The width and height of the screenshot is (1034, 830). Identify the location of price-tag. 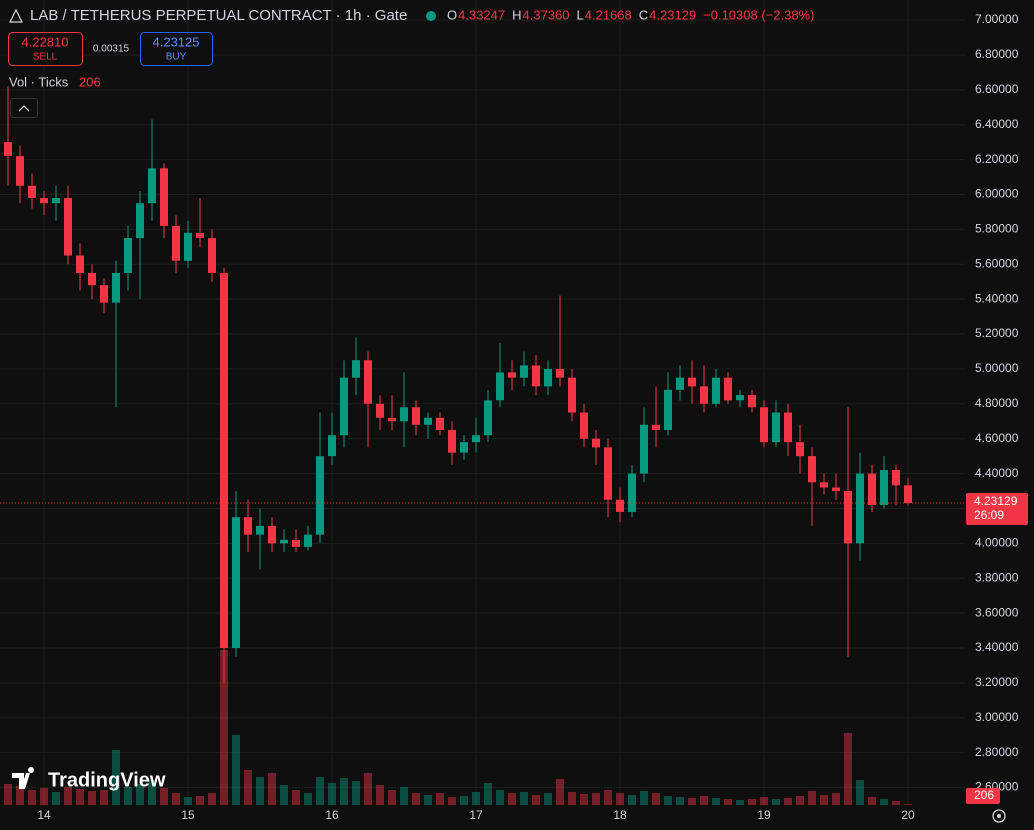
(997, 509).